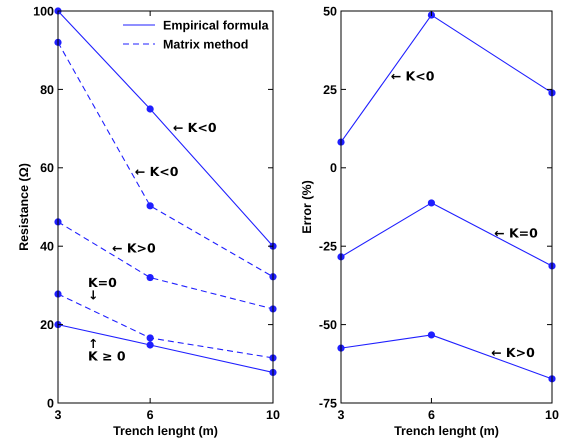  I want to click on y-tick-label: 50, so click(330, 11).